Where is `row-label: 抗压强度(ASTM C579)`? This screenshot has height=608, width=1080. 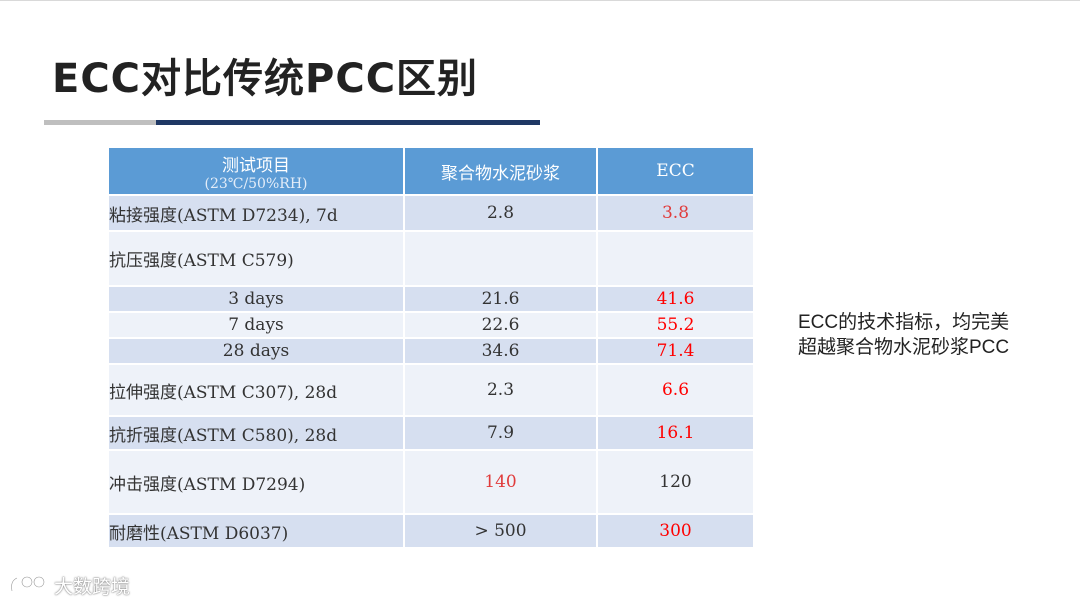
row-label: 抗压强度(ASTM C579) is located at coordinates (256, 258).